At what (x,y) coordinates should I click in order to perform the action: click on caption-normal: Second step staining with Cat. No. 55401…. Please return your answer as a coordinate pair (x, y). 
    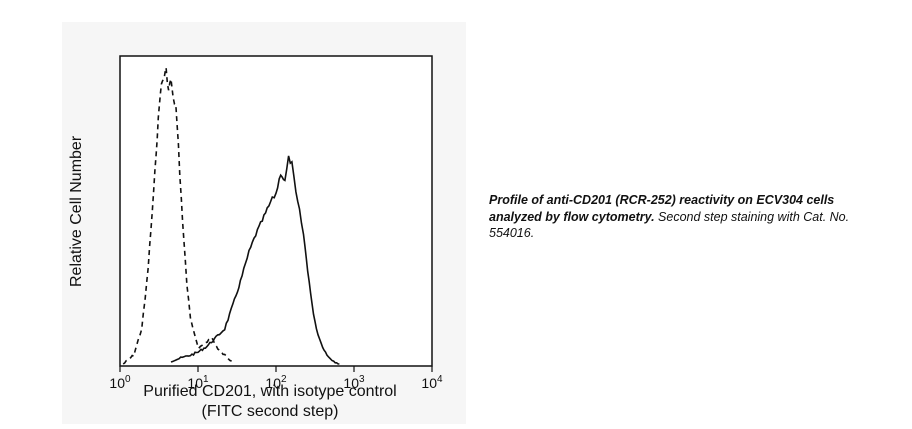
    Looking at the image, I should click on (669, 225).